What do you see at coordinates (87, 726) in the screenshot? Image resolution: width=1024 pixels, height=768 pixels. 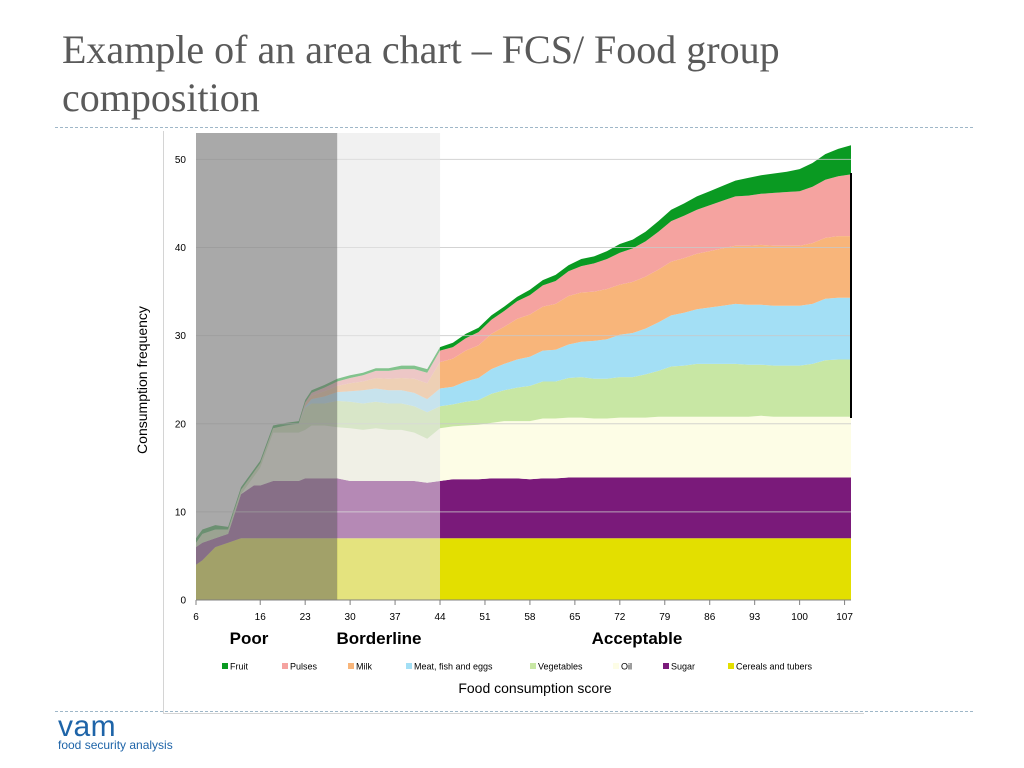 I see `logo-main-text: vam` at bounding box center [87, 726].